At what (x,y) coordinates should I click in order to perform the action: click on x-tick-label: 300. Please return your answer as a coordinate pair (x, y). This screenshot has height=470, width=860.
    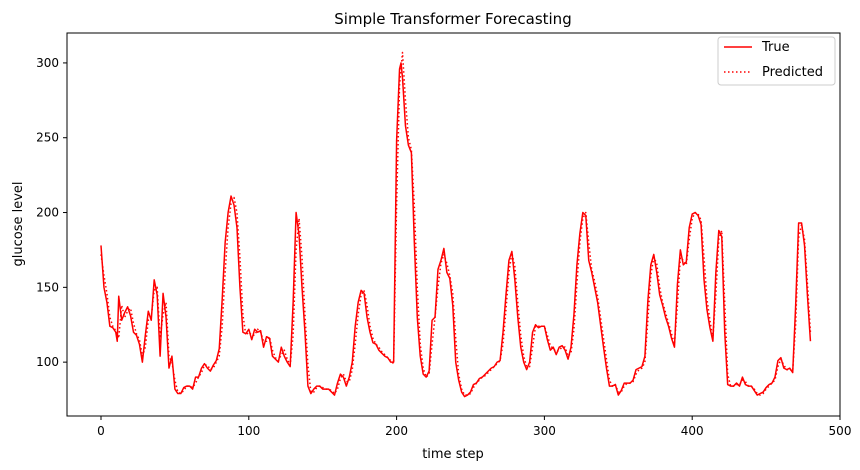
    Looking at the image, I should click on (544, 431).